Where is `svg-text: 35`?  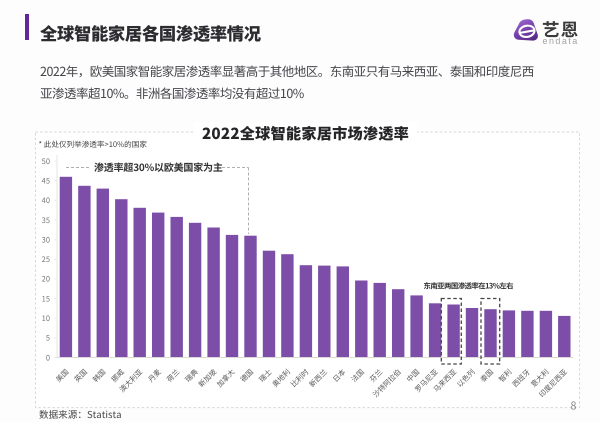
svg-text: 35 is located at coordinates (46, 220).